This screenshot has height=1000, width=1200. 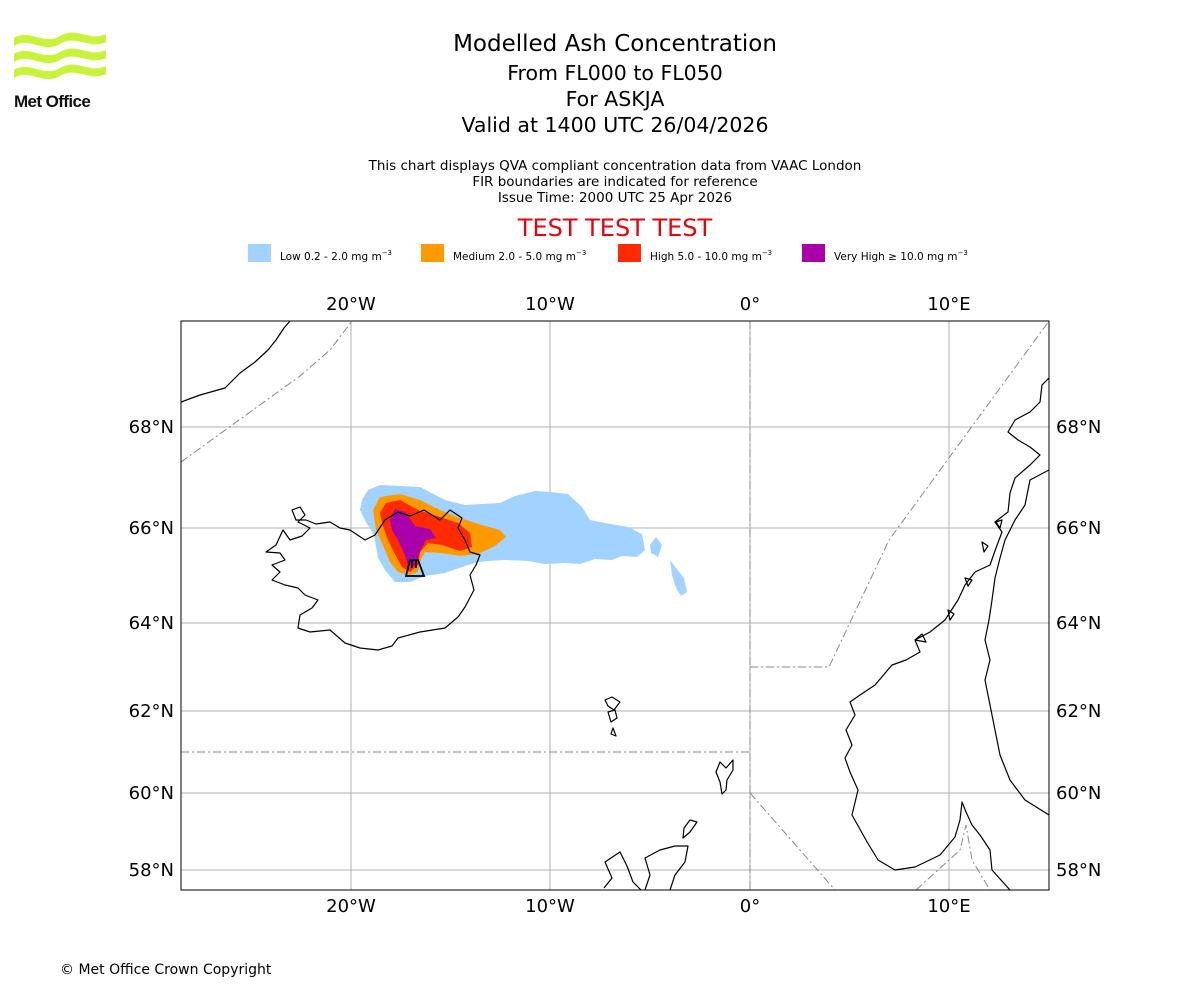 What do you see at coordinates (953, 857) in the screenshot?
I see `fir-boundary-skagerrak` at bounding box center [953, 857].